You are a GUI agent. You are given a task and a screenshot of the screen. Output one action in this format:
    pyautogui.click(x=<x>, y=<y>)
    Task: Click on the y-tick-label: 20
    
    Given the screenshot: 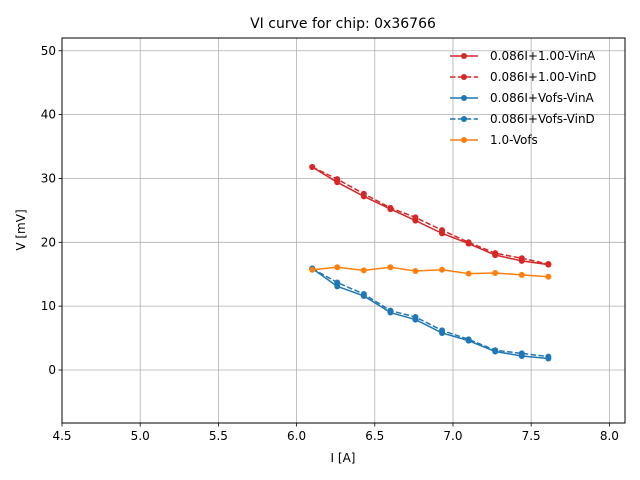 What is the action you would take?
    pyautogui.click(x=48, y=242)
    